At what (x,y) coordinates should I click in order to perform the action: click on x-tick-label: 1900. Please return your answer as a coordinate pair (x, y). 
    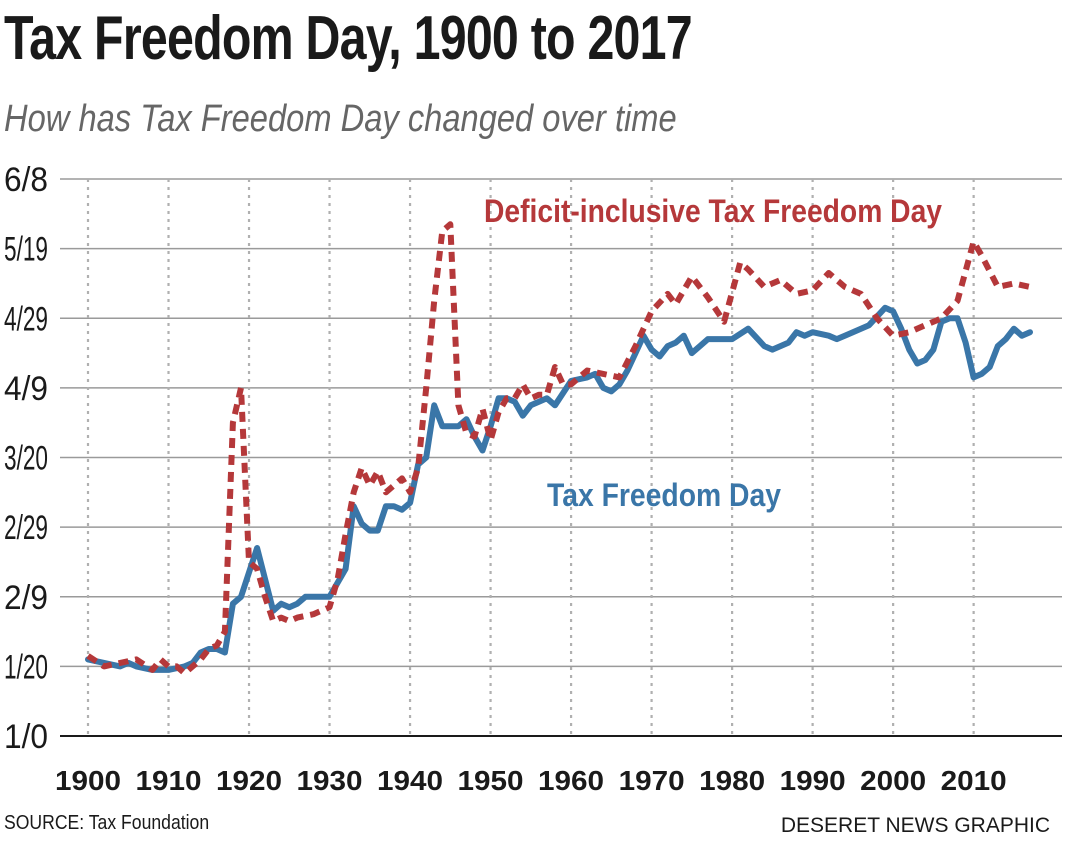
    Looking at the image, I should click on (88, 780).